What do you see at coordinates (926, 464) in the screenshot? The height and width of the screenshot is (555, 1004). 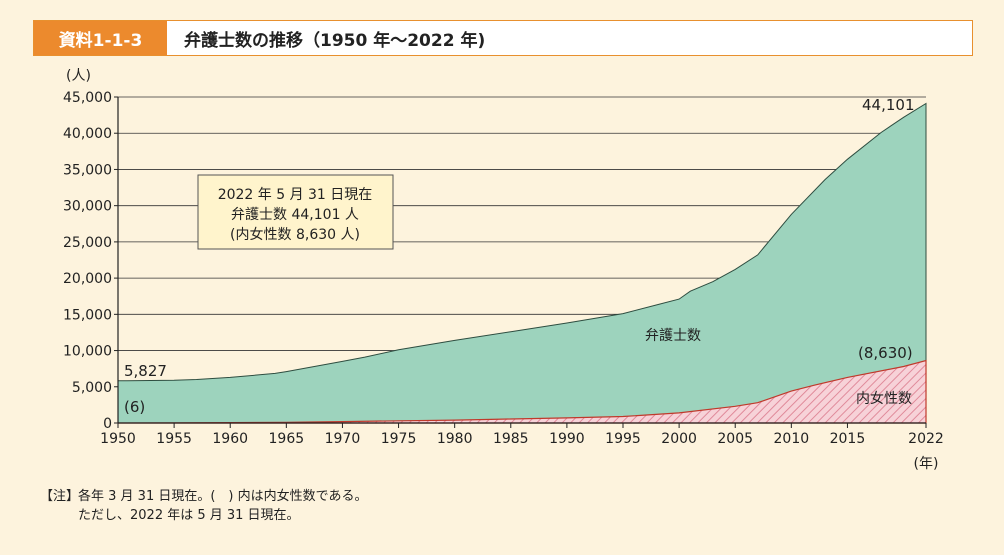 I see `x-unit-label: (年)` at bounding box center [926, 464].